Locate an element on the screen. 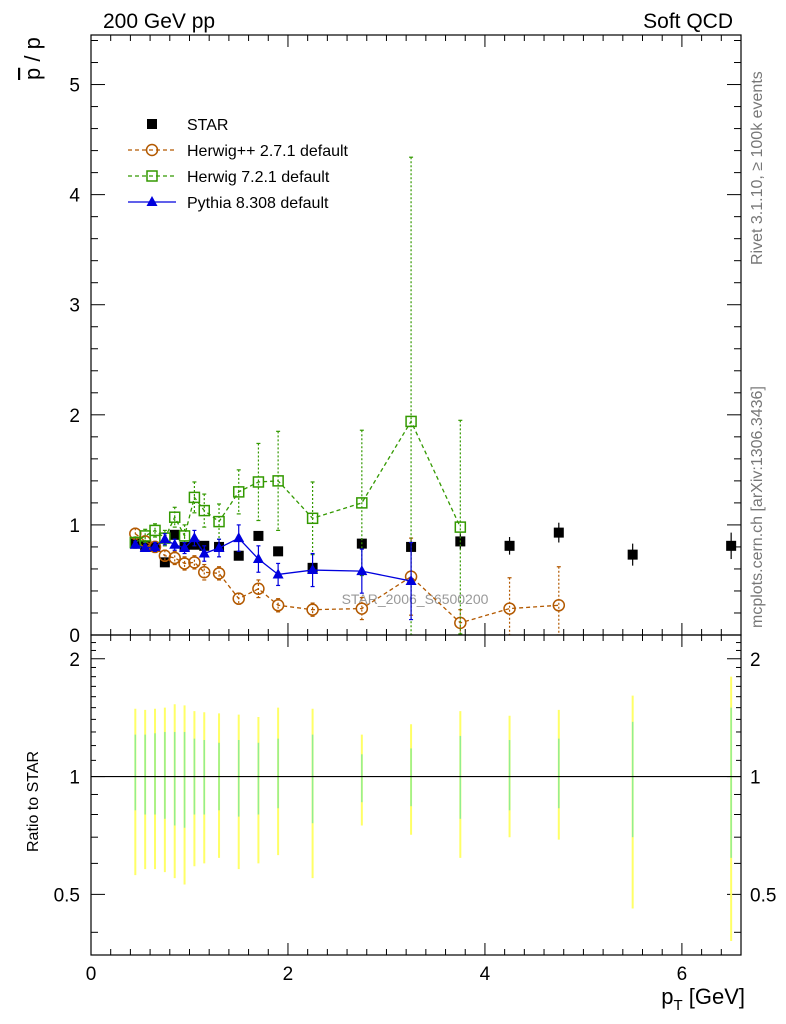  y-label-overbar-p: p is located at coordinates (32, 74).